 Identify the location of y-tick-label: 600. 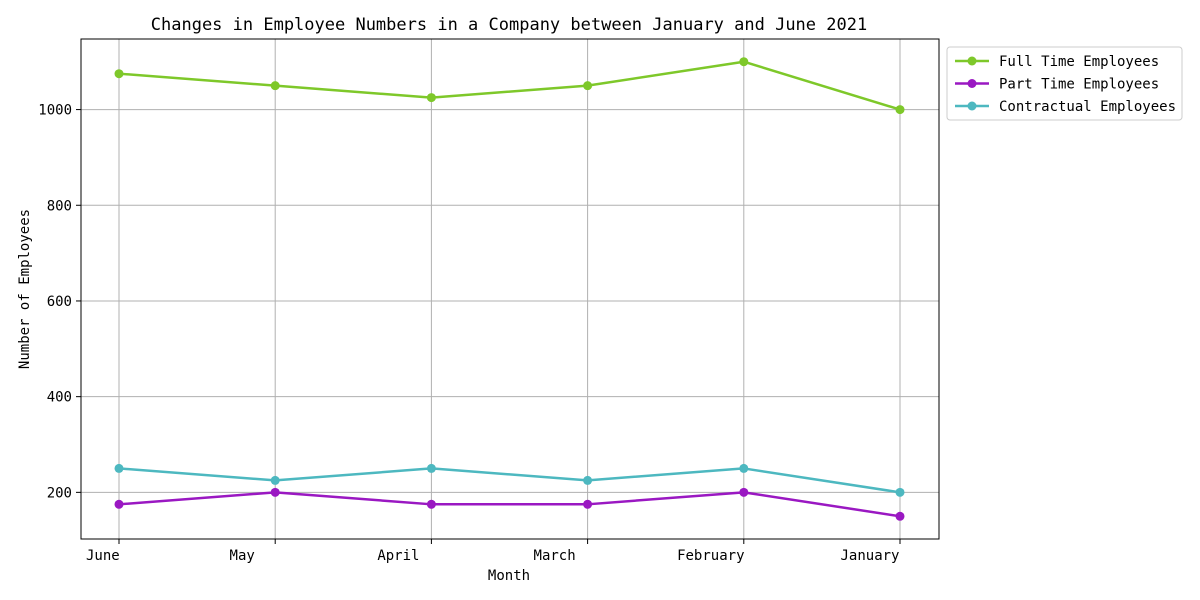
(59, 302).